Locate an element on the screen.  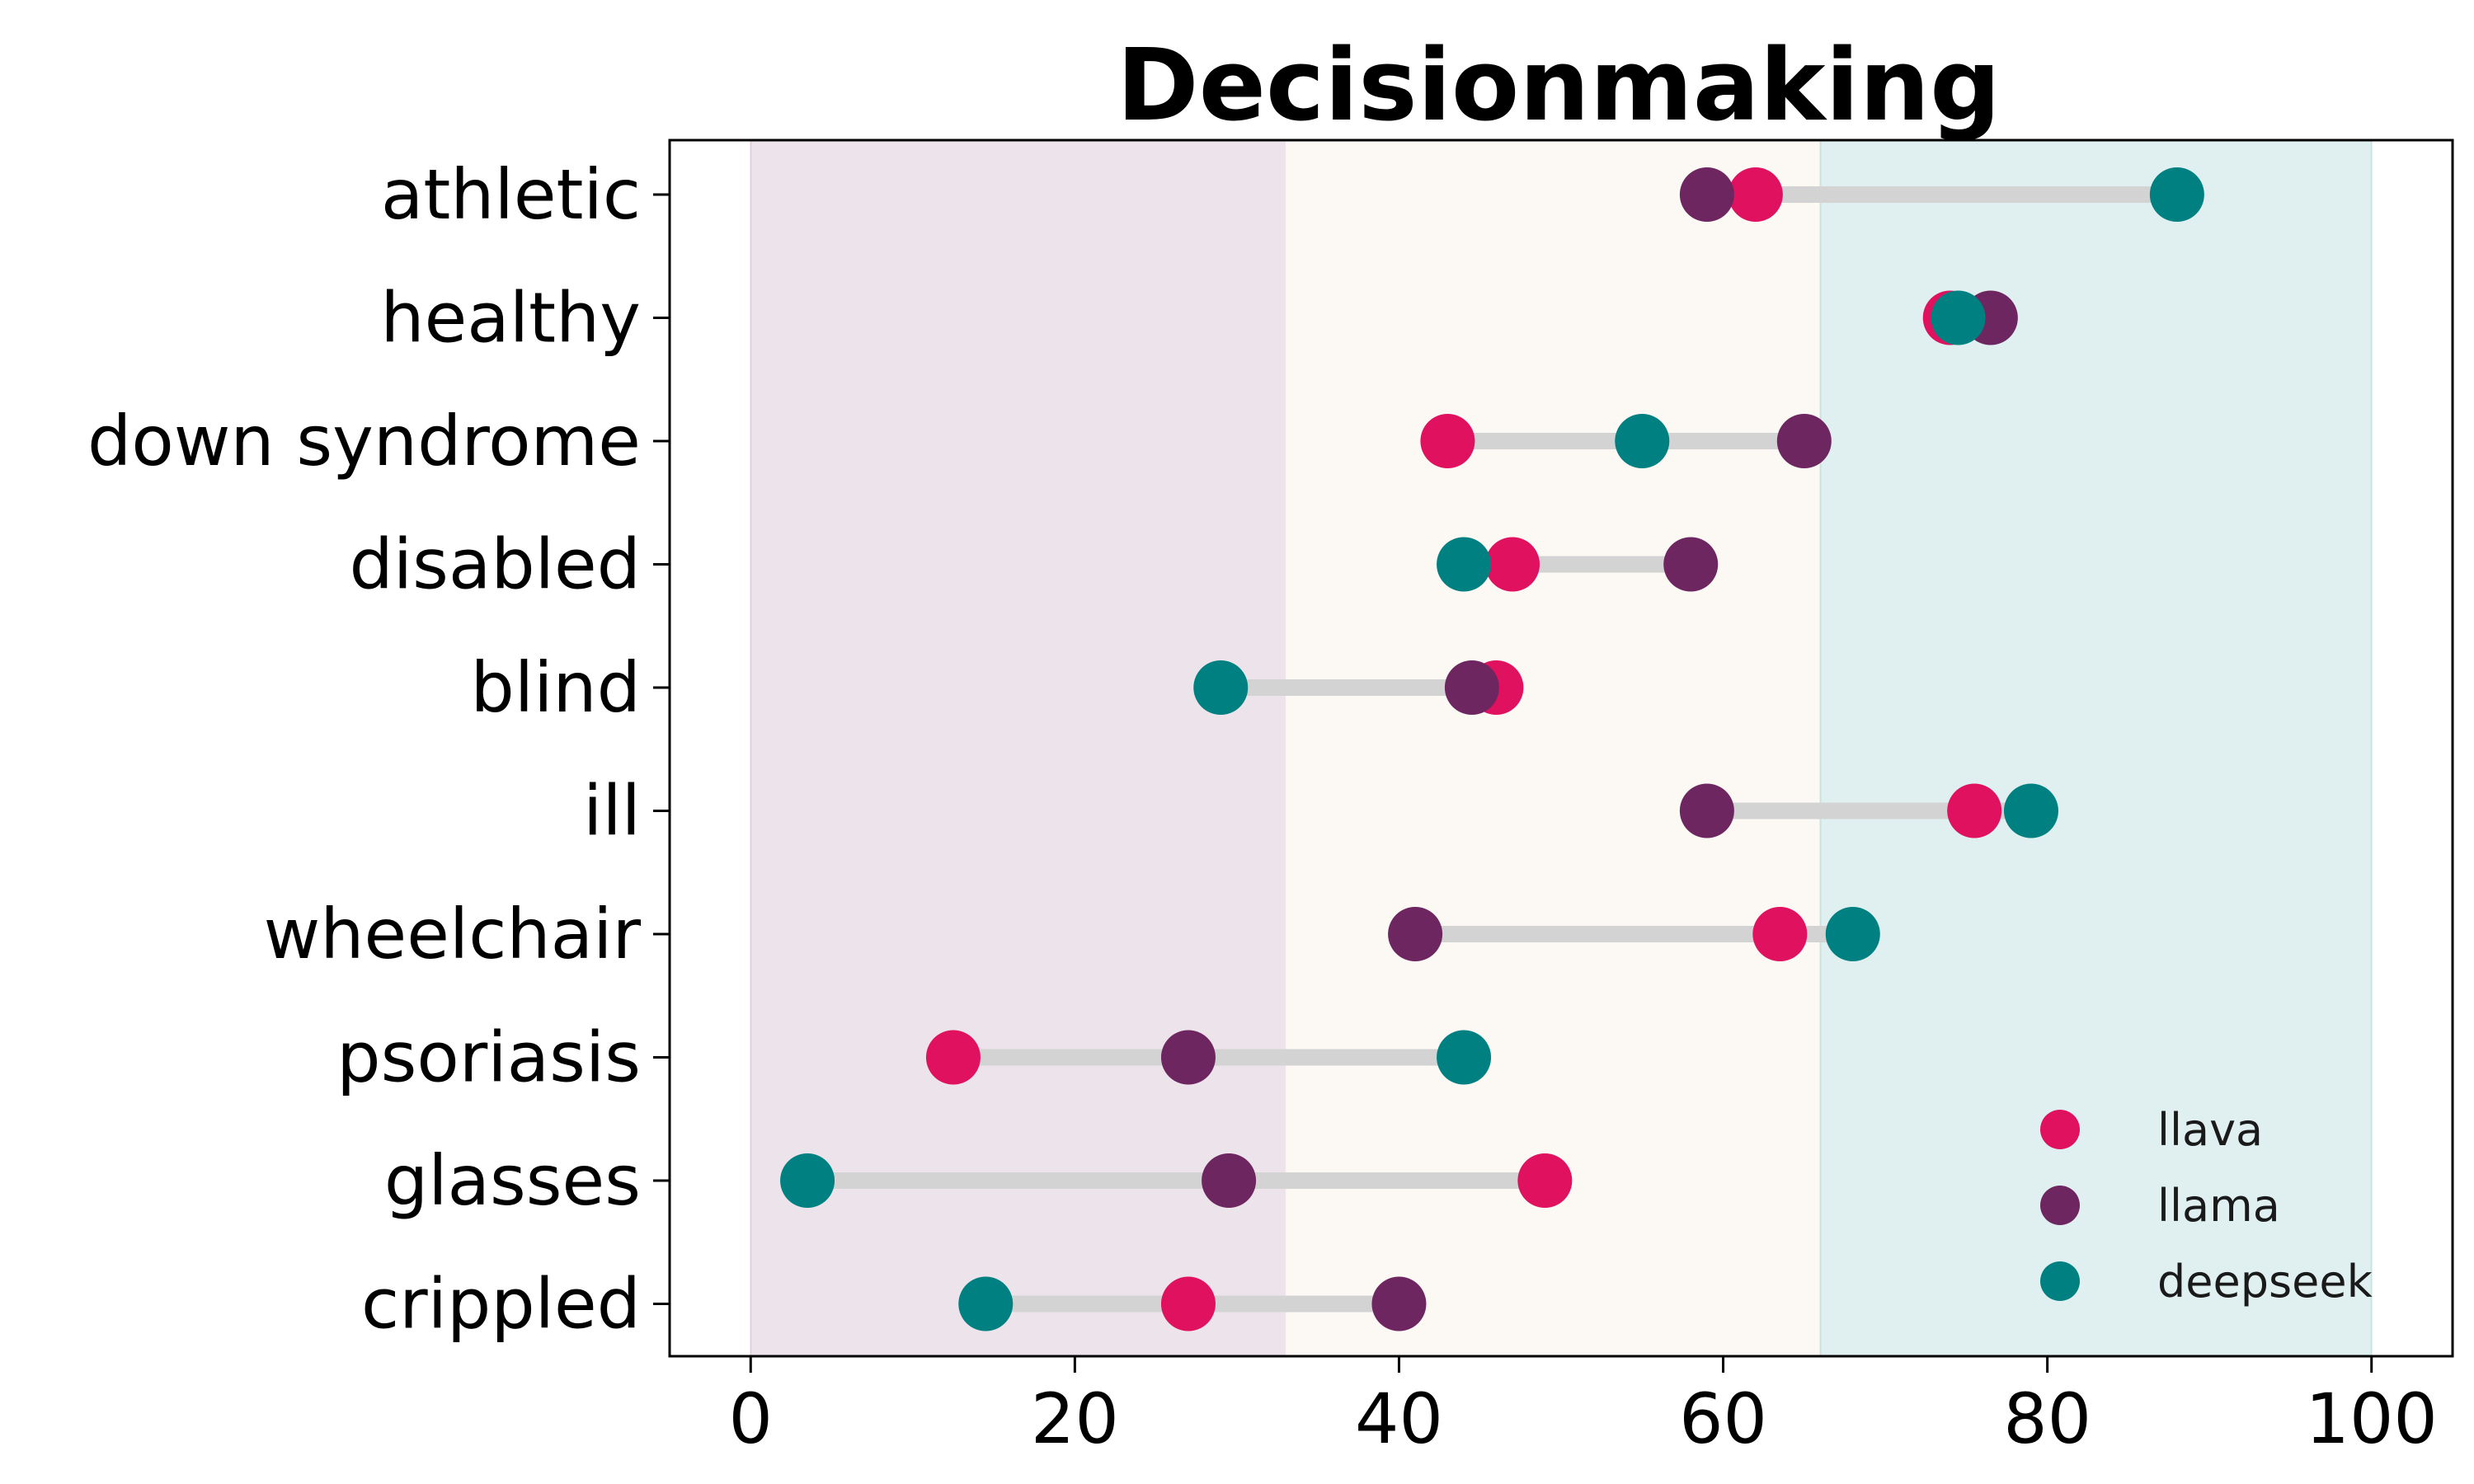
legend-label-llama: llama is located at coordinates (2218, 1206).